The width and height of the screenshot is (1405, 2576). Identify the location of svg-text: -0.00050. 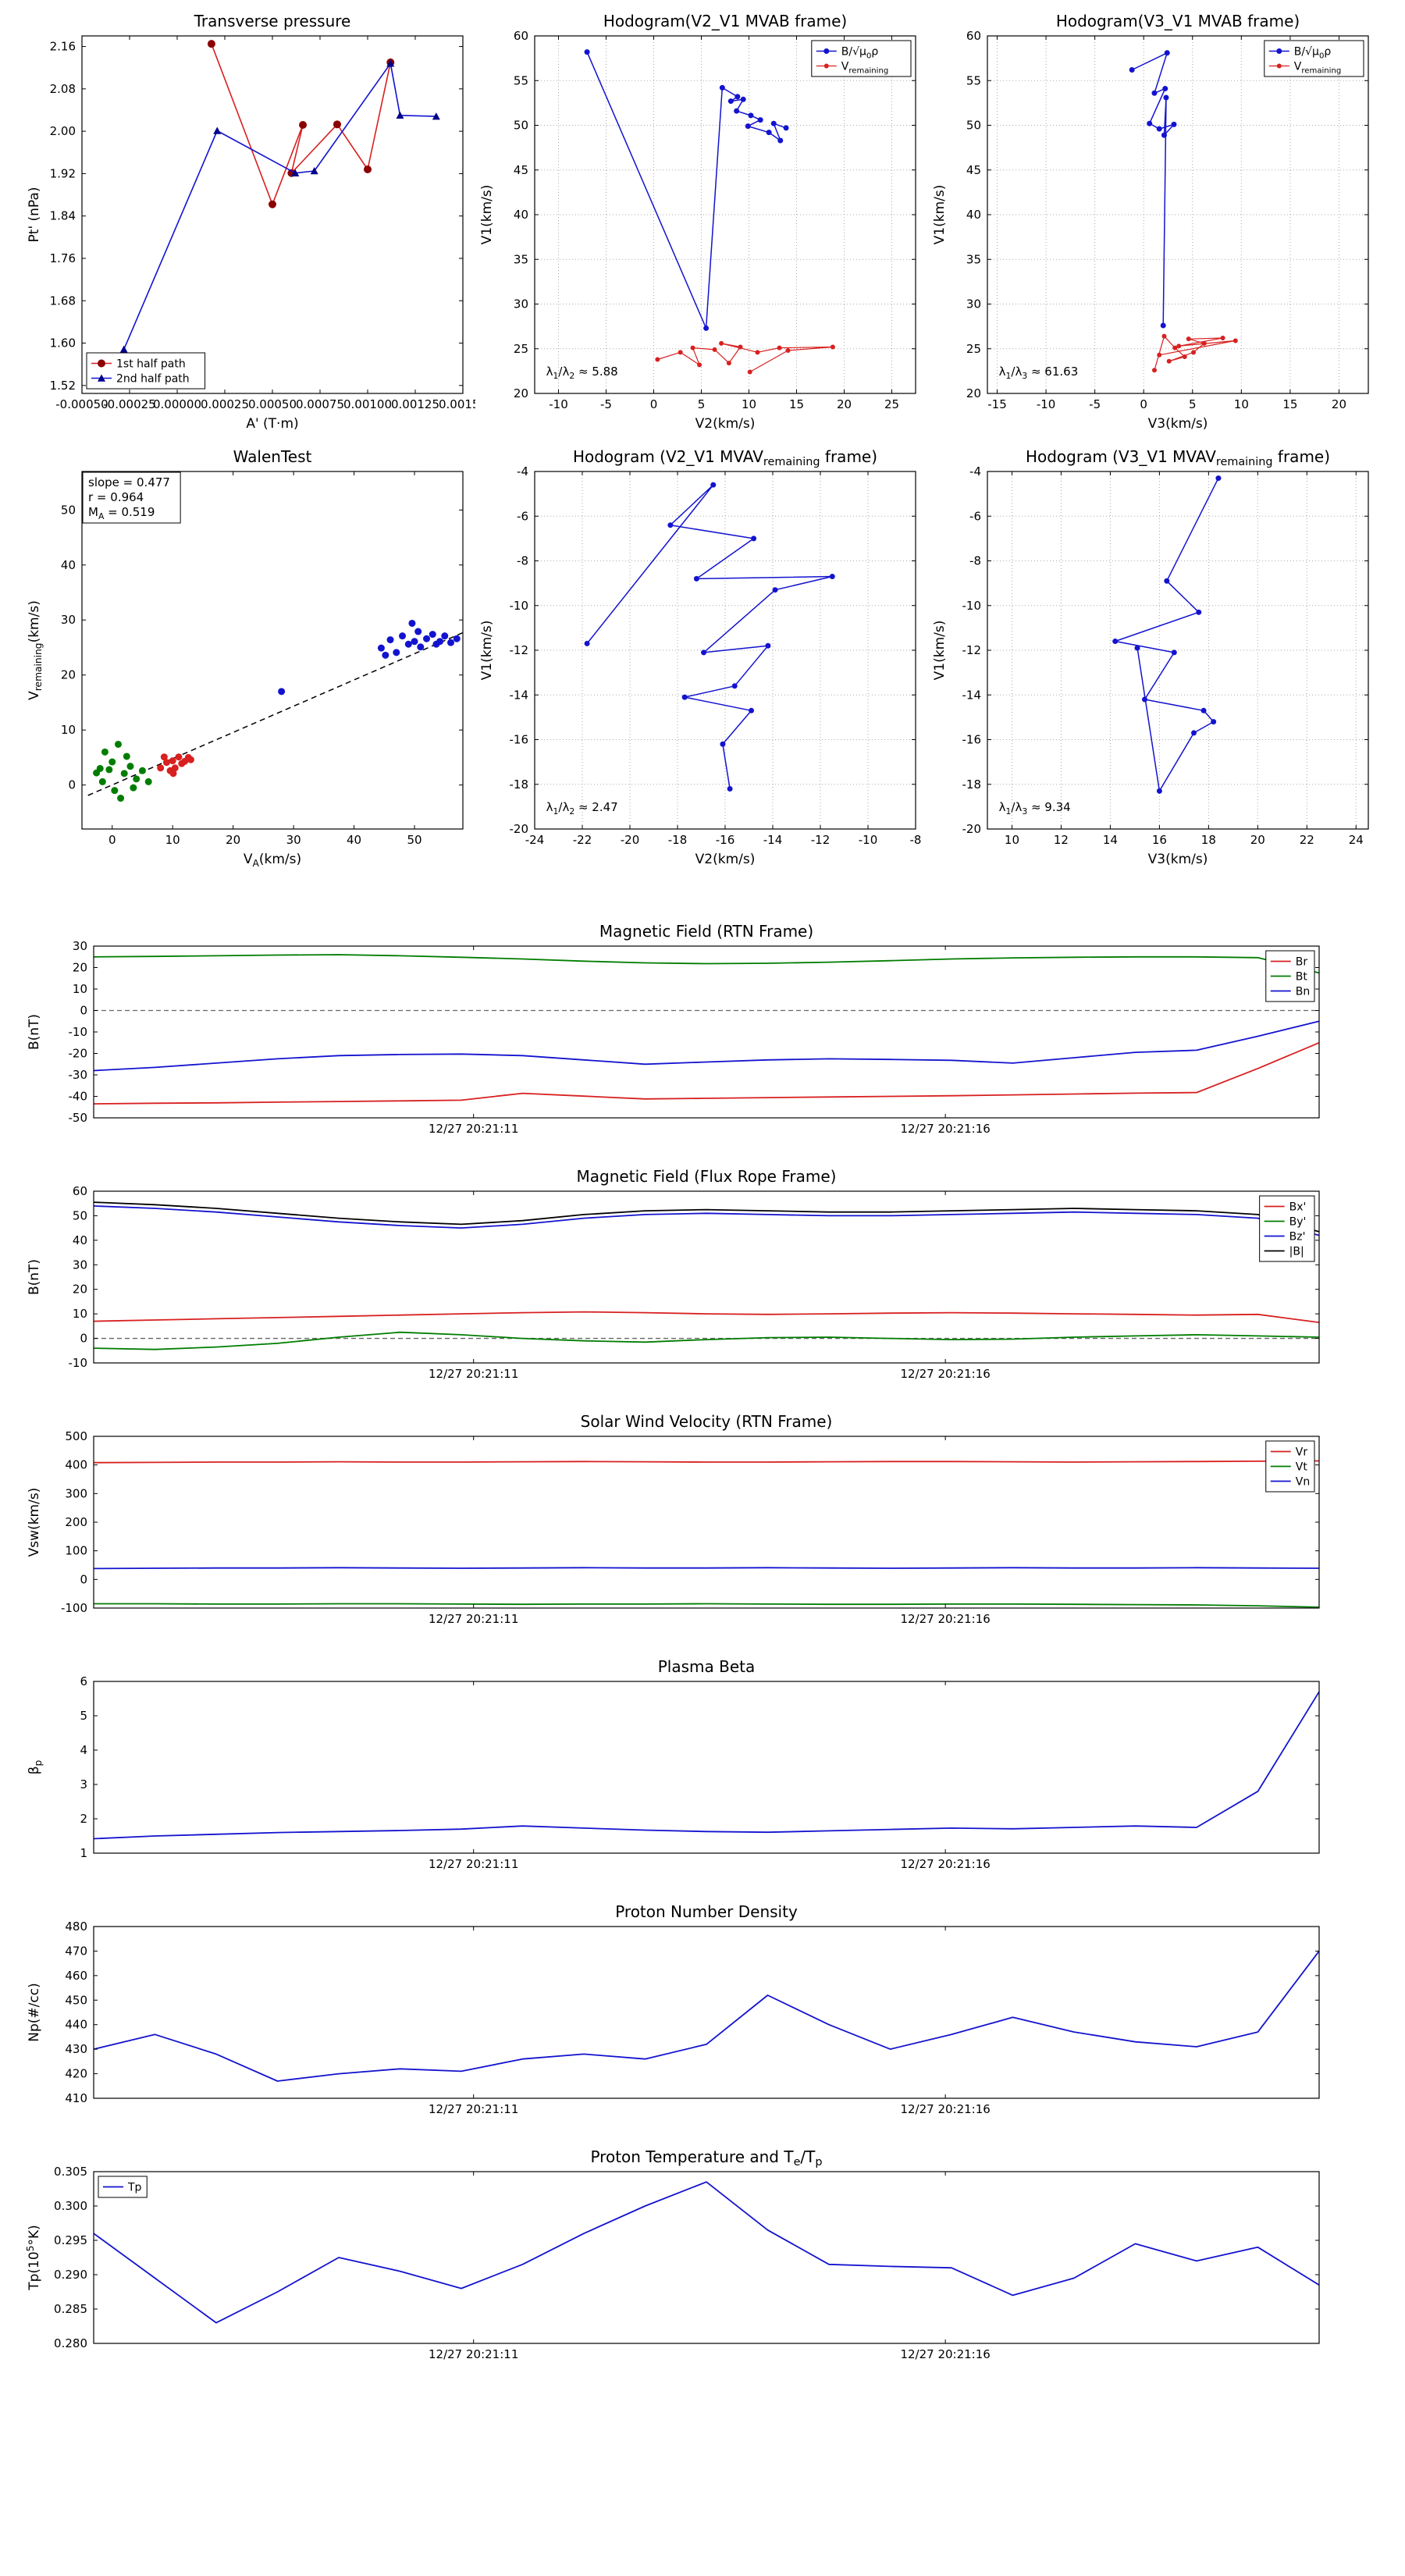
(81, 404).